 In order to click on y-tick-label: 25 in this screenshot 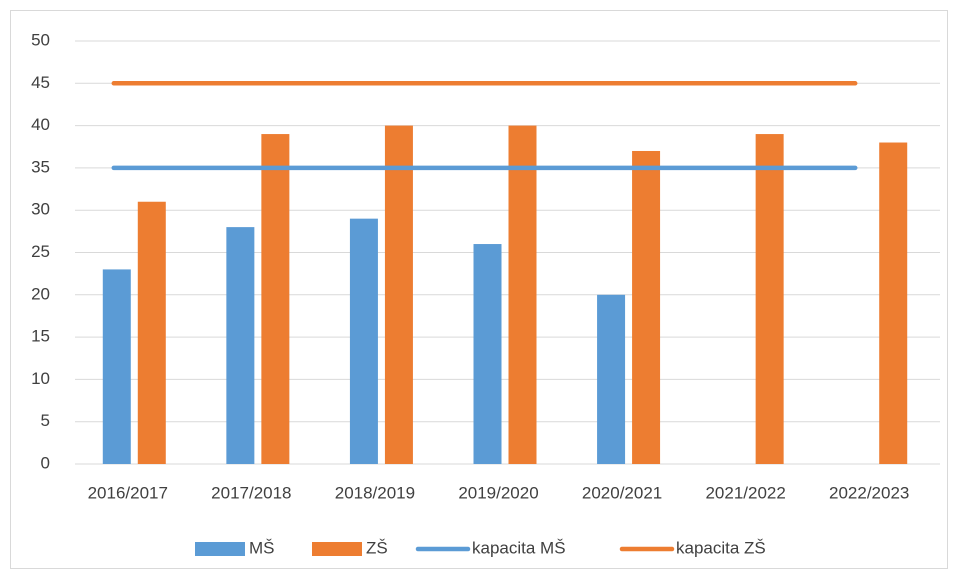, I will do `click(40, 251)`.